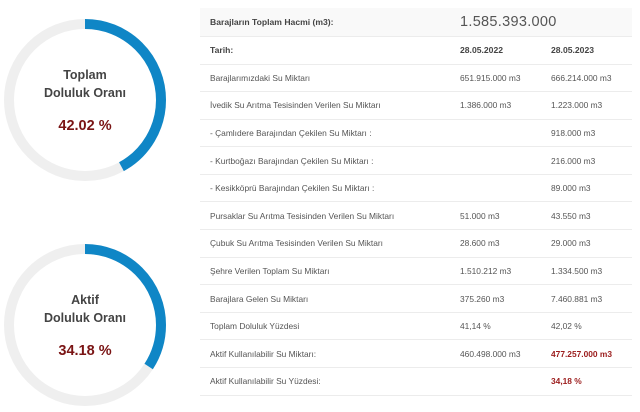 Image resolution: width=640 pixels, height=412 pixels. I want to click on gauge-title-line1: Aktif, so click(85, 300).